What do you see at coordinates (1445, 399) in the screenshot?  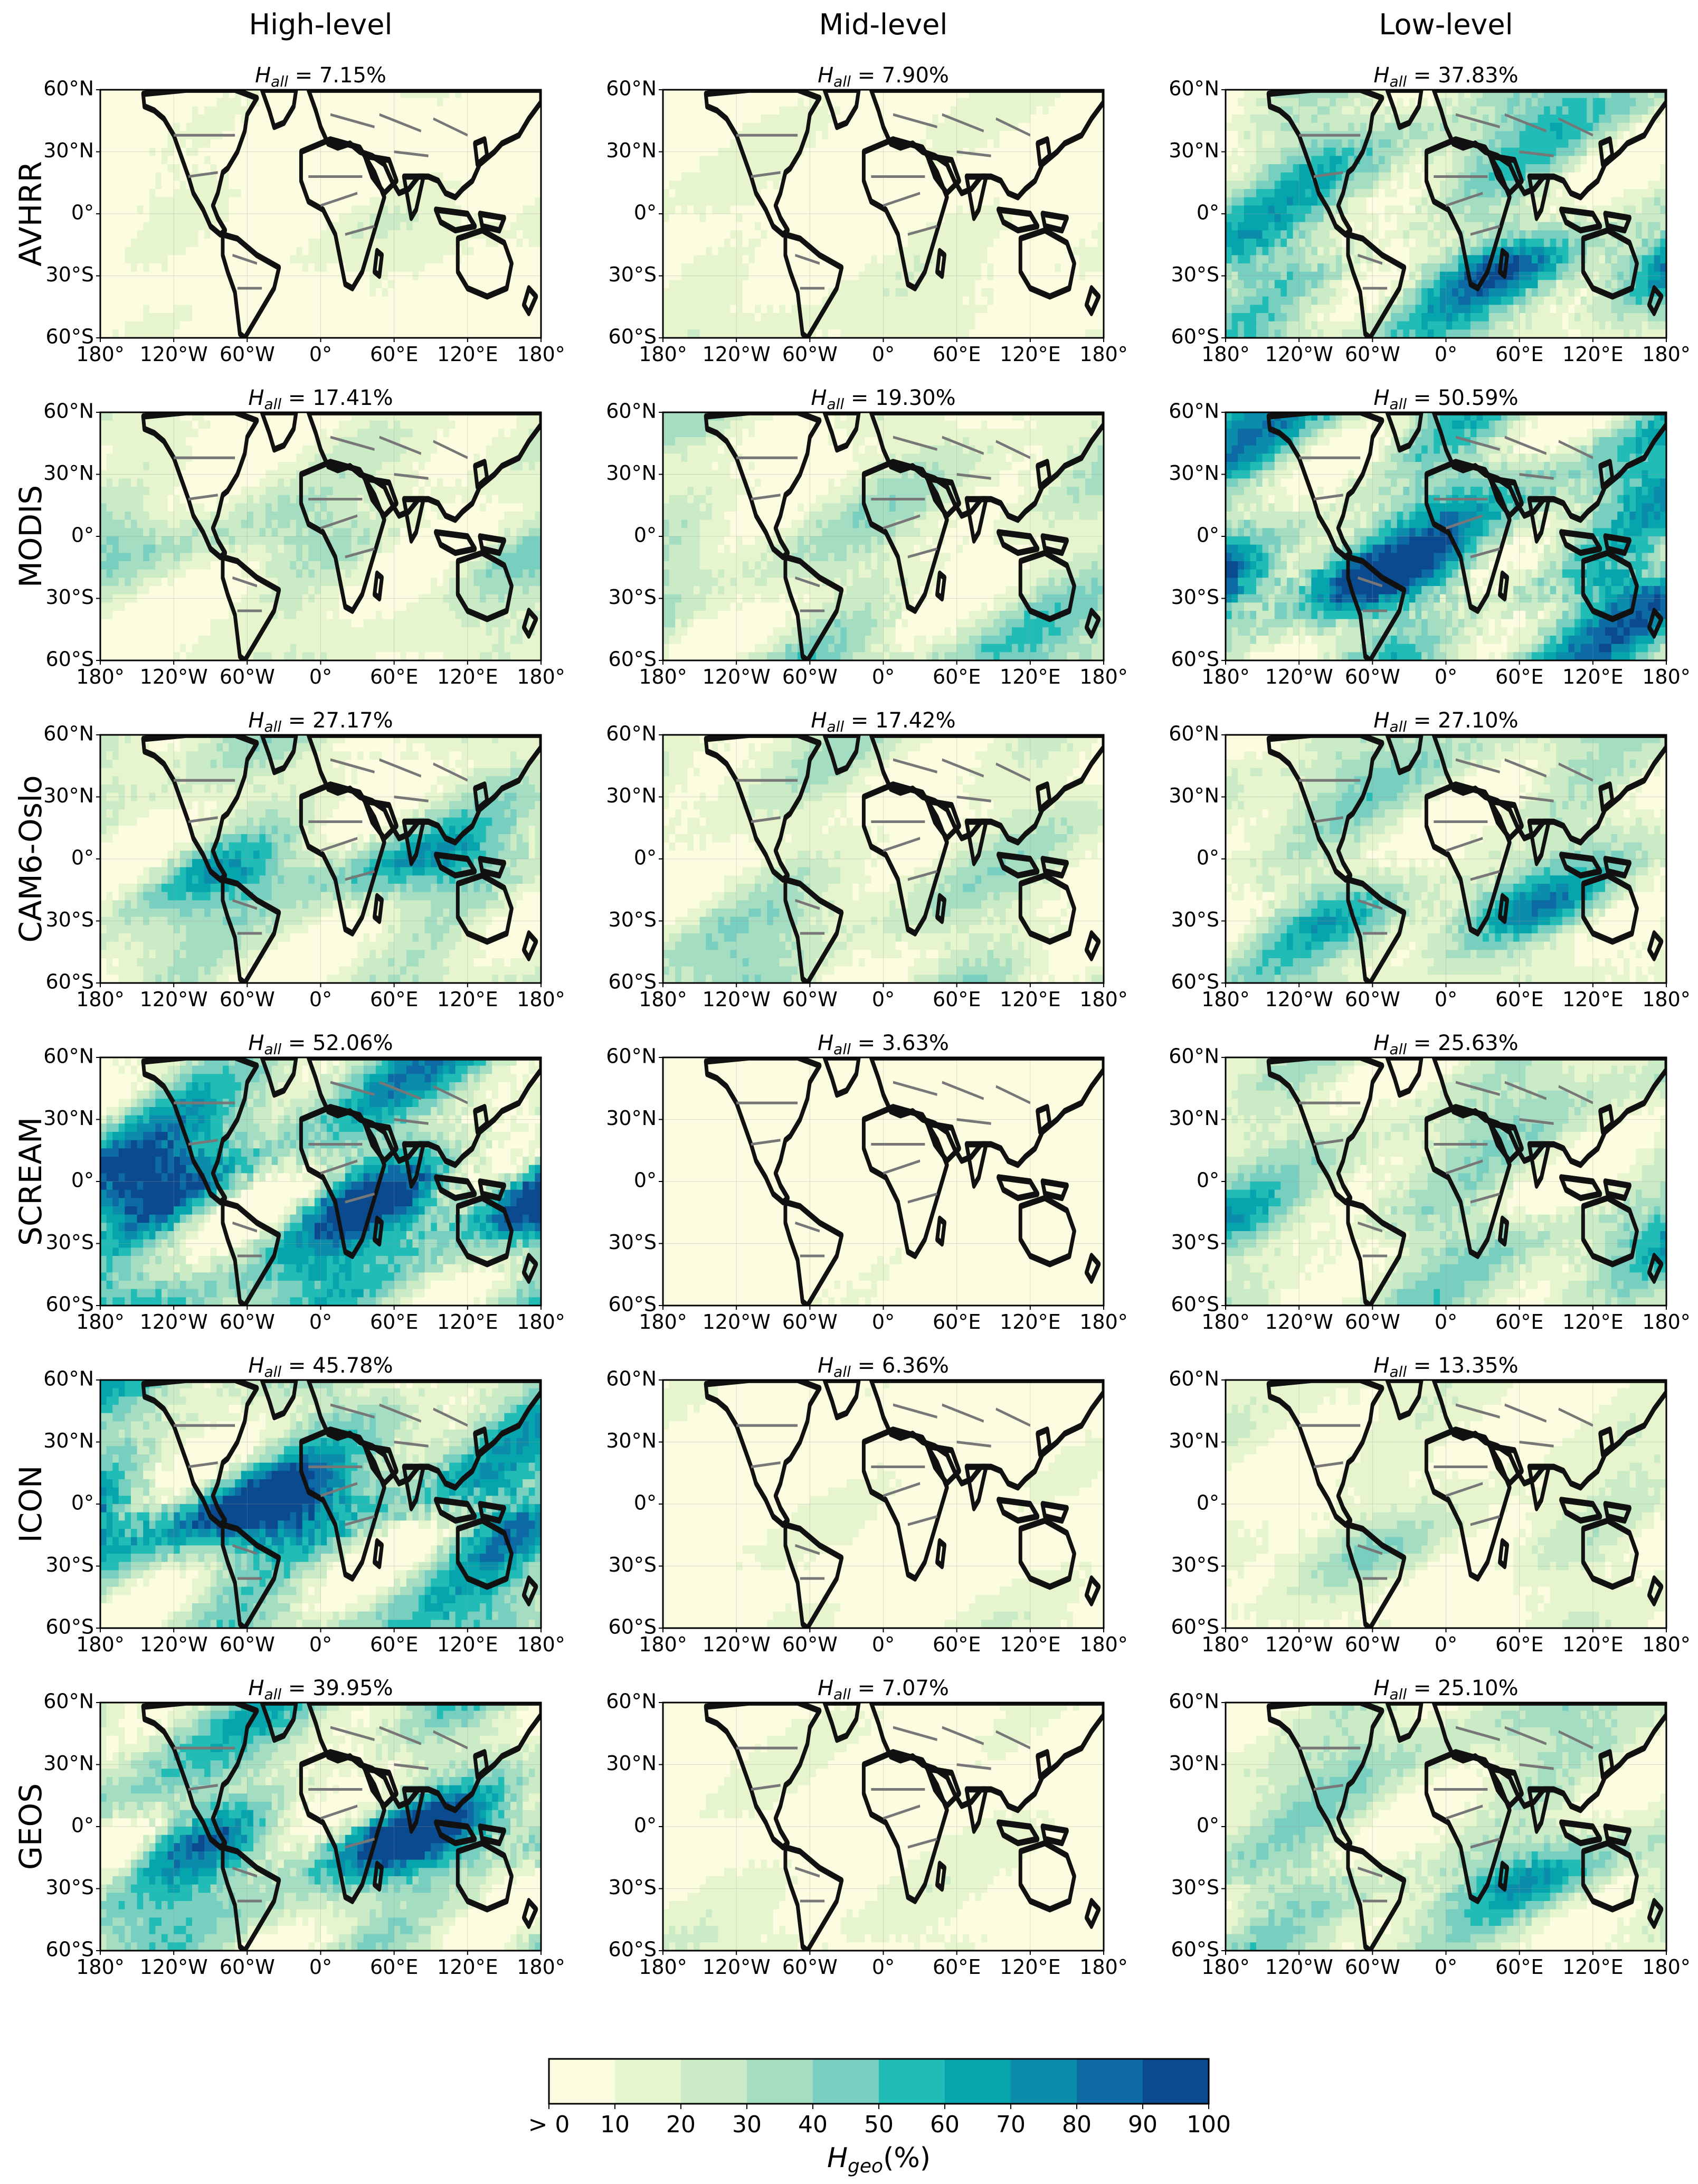 I see `panel-title: Hall = 50.59%` at bounding box center [1445, 399].